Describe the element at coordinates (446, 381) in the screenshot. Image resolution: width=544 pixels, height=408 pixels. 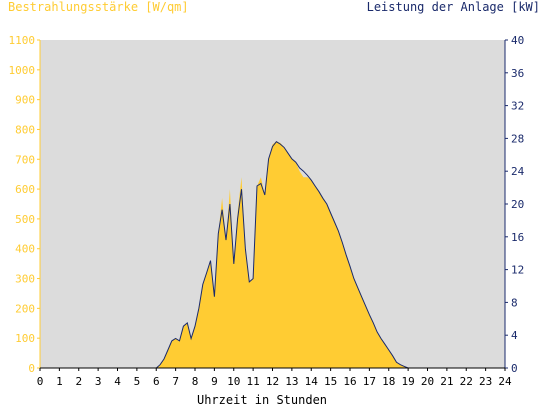
I see `x-tick-label: 21` at that location.